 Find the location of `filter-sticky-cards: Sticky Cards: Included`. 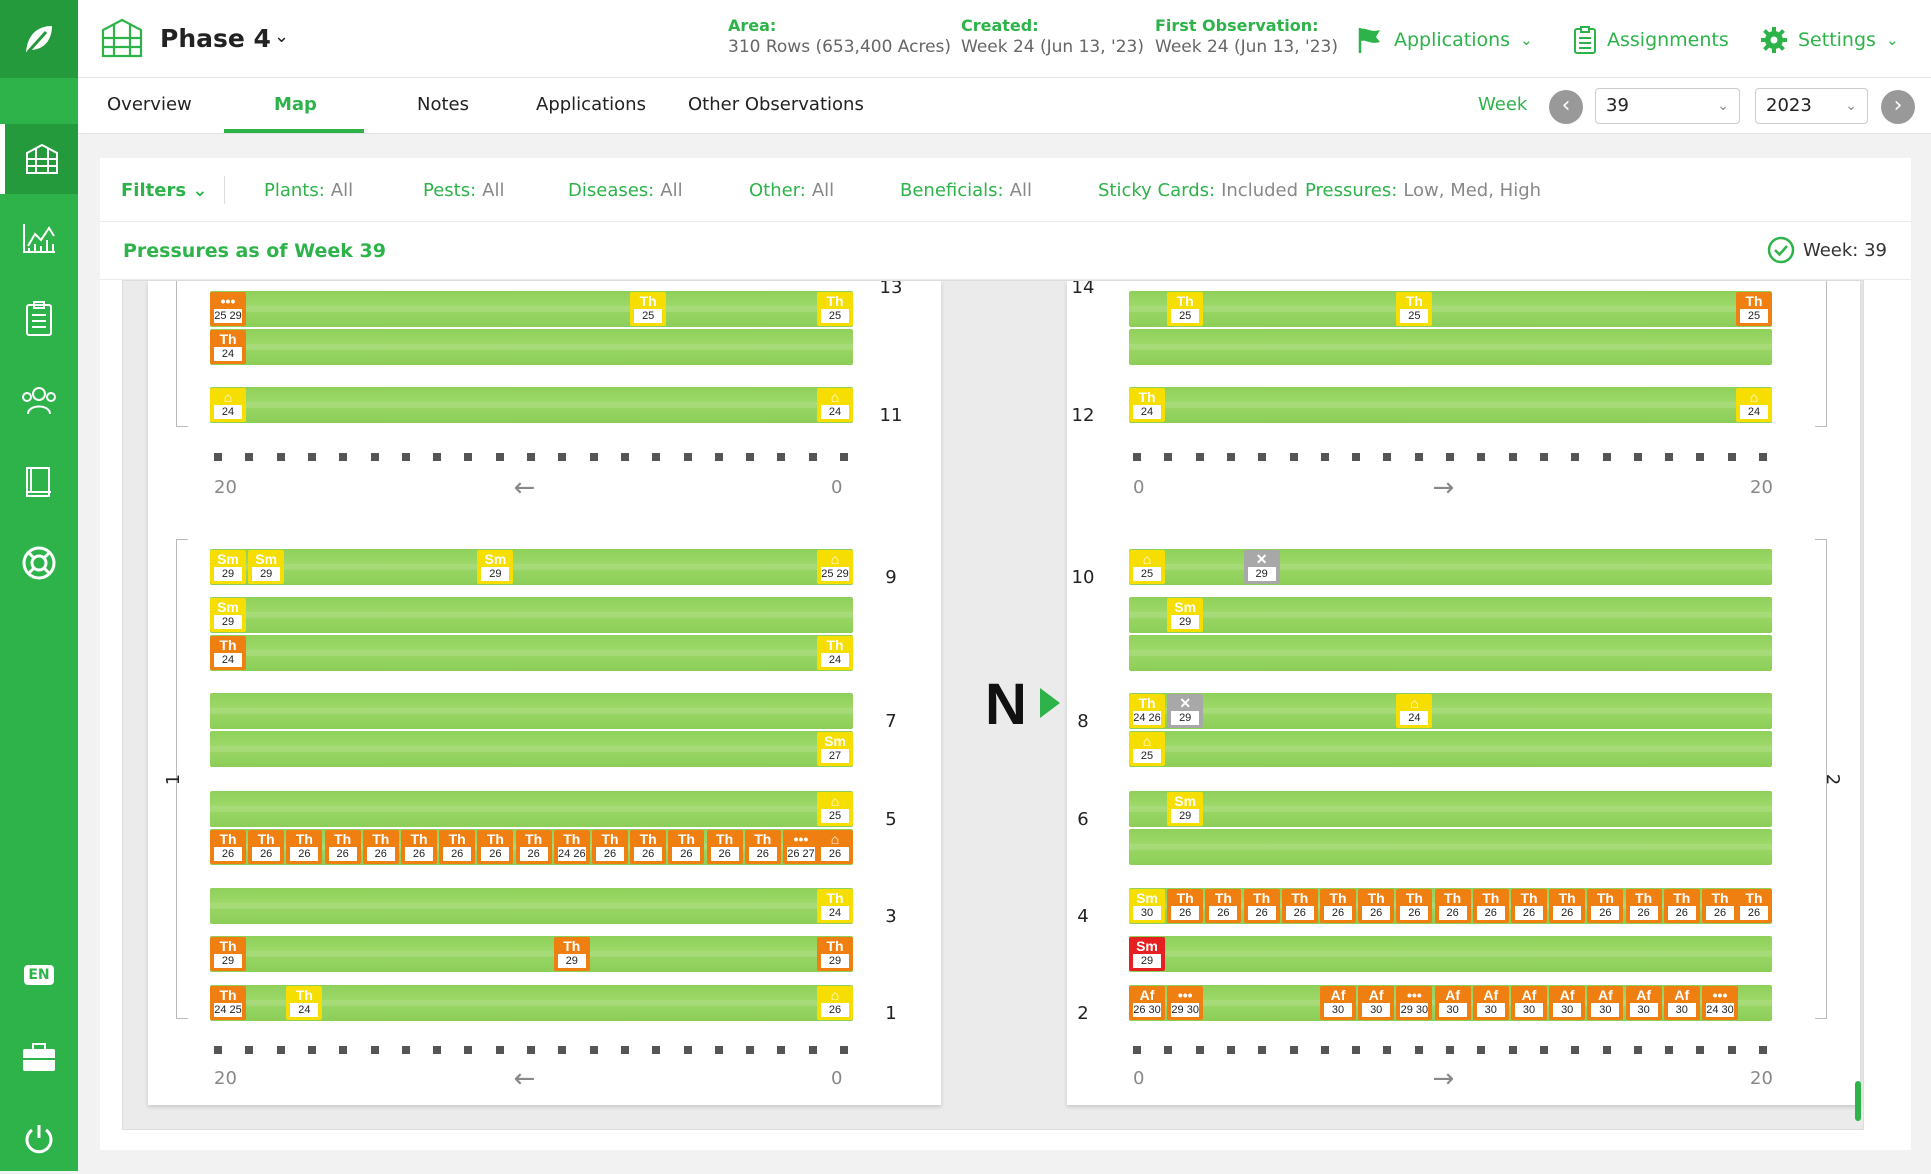

filter-sticky-cards: Sticky Cards: Included is located at coordinates (1198, 190).